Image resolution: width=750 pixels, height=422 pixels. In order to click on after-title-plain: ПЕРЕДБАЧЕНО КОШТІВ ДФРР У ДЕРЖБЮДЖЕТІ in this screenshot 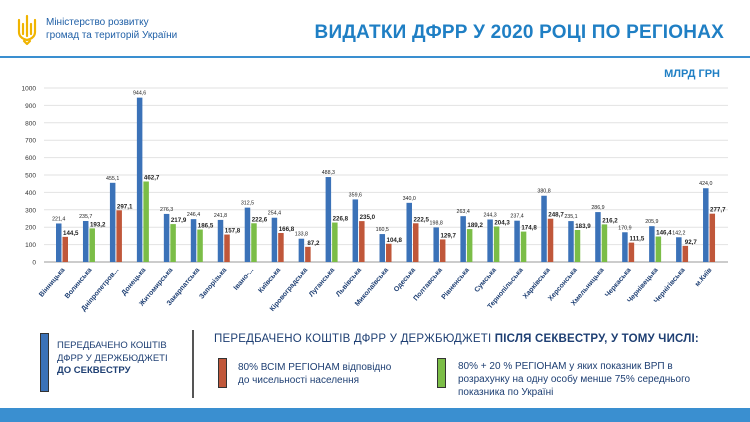, I will do `click(354, 339)`.